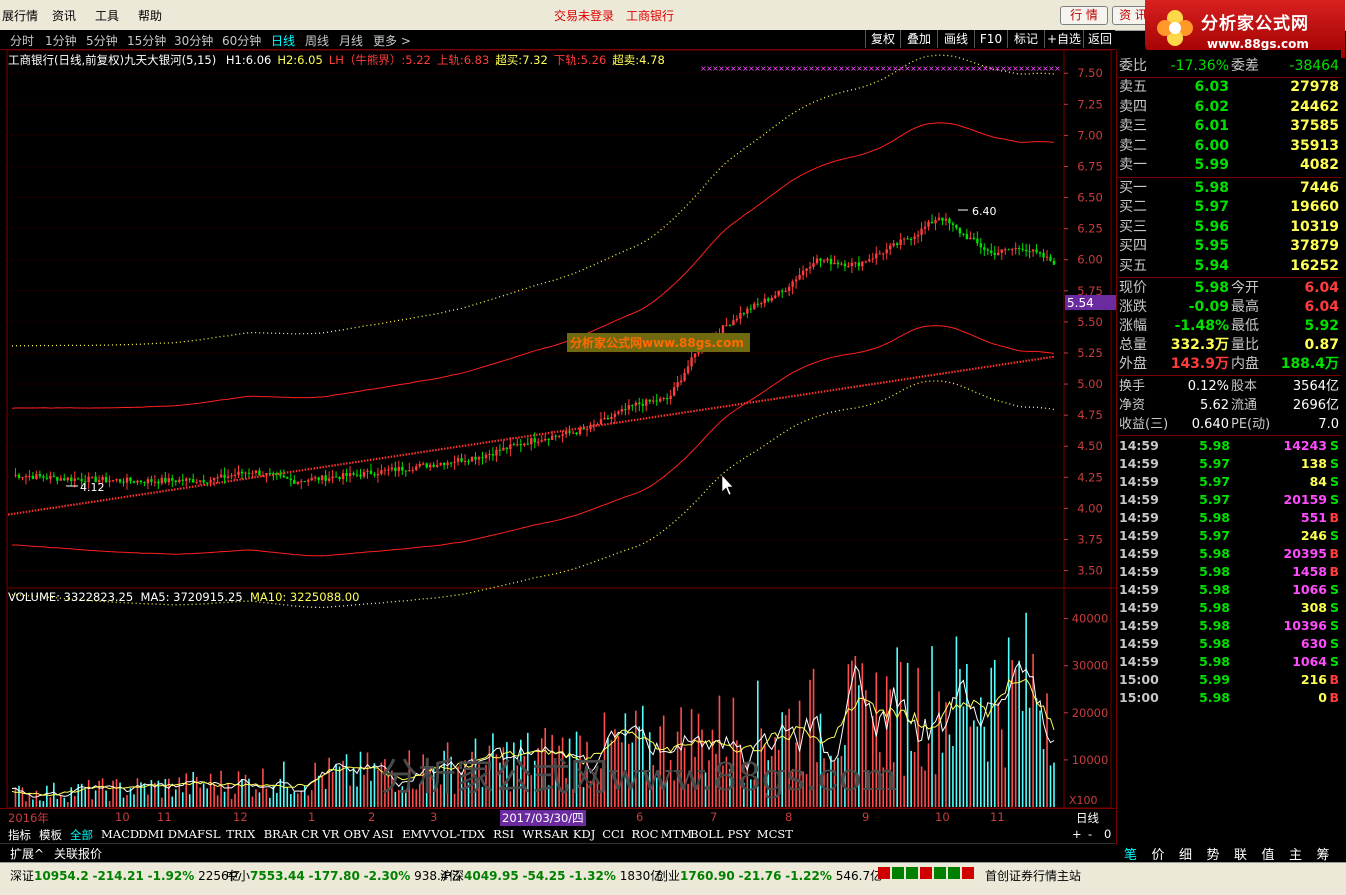  Describe the element at coordinates (769, 875) in the screenshot. I see `index-quote: 创业1760.90 -21.76 -1.22% 546.7亿` at that location.